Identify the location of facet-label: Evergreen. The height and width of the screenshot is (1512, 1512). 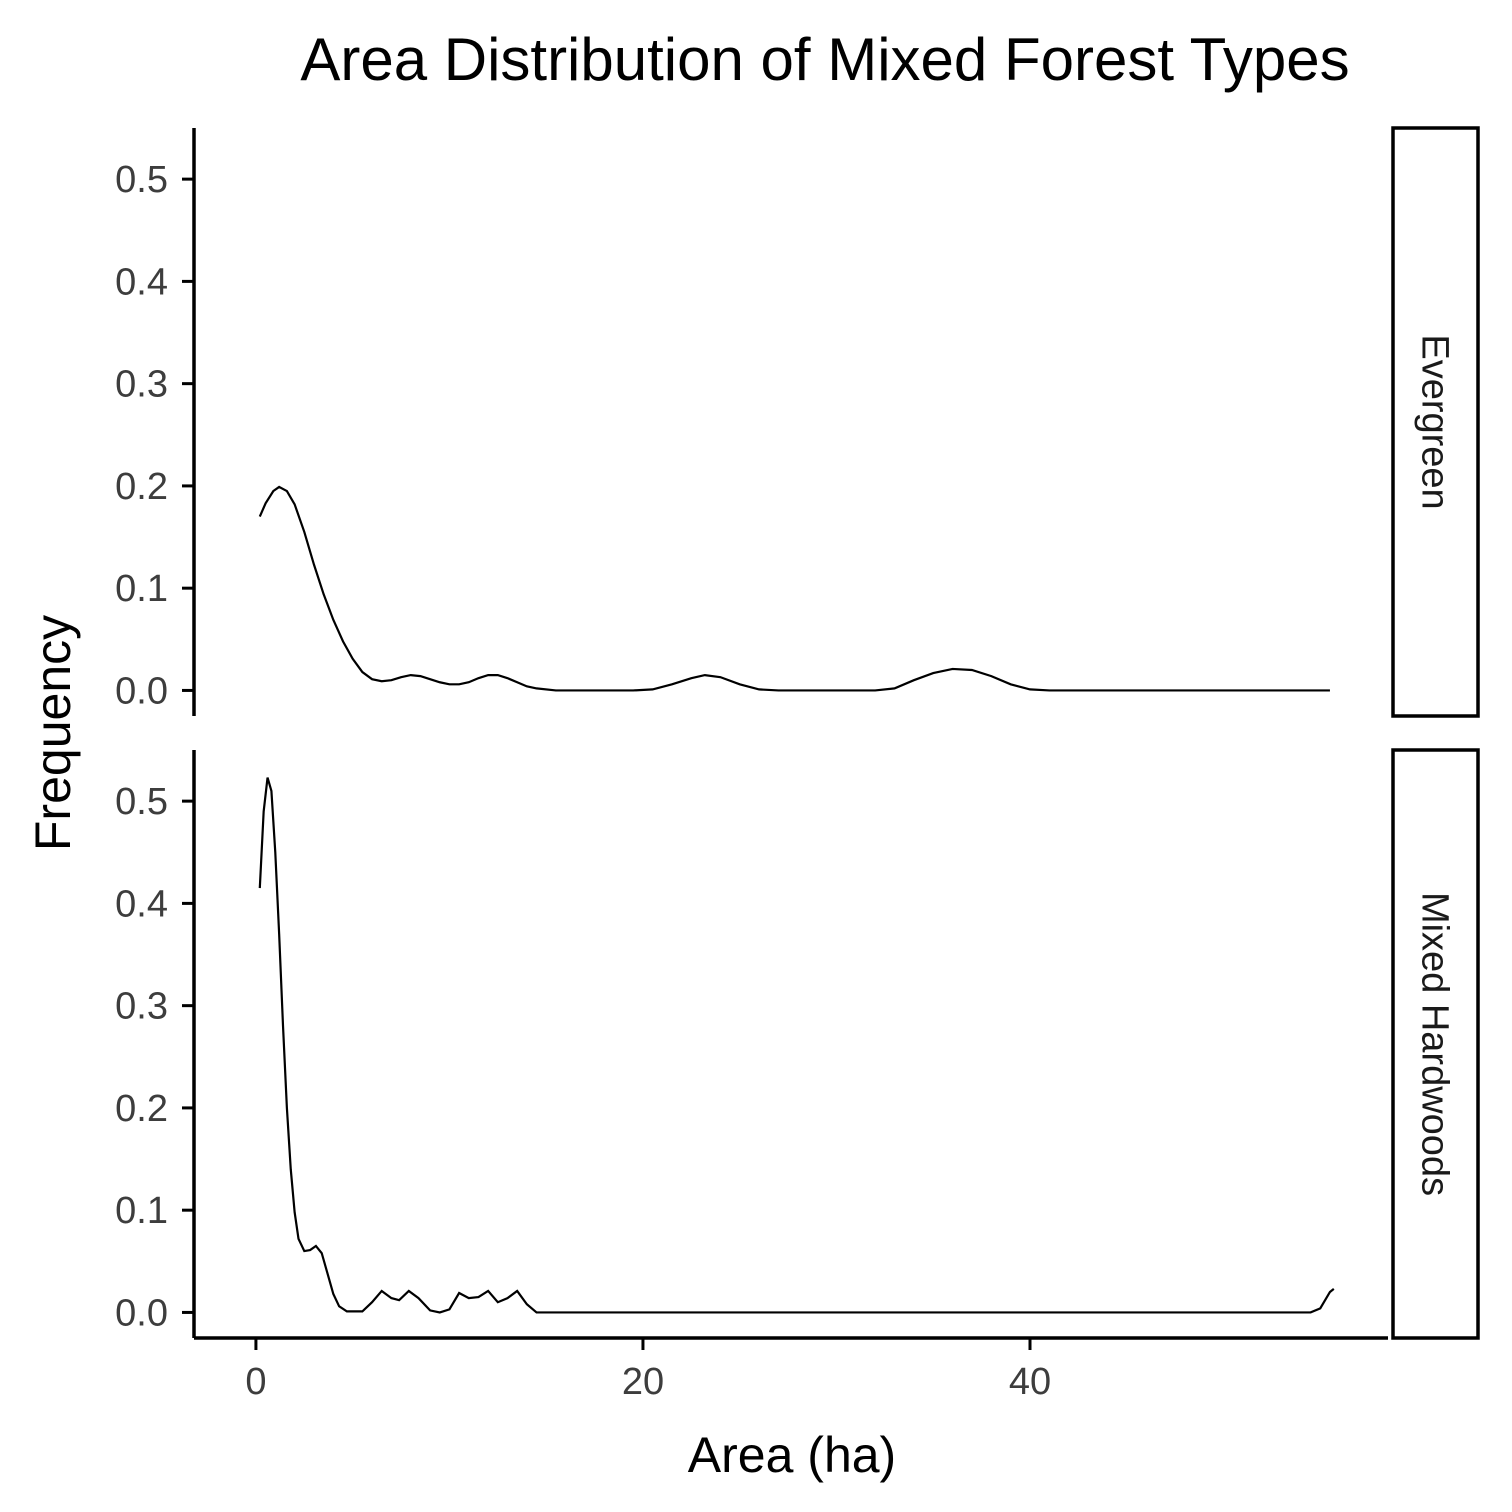
(1435, 421).